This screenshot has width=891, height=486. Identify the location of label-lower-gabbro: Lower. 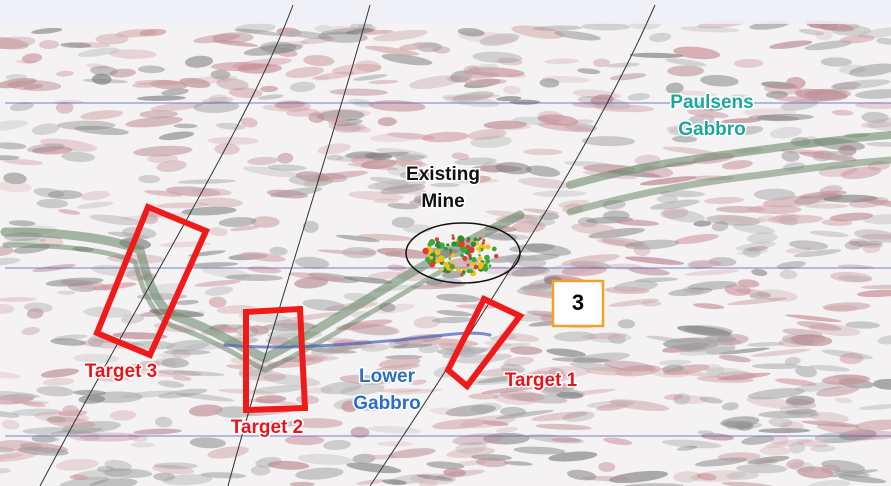
(387, 376).